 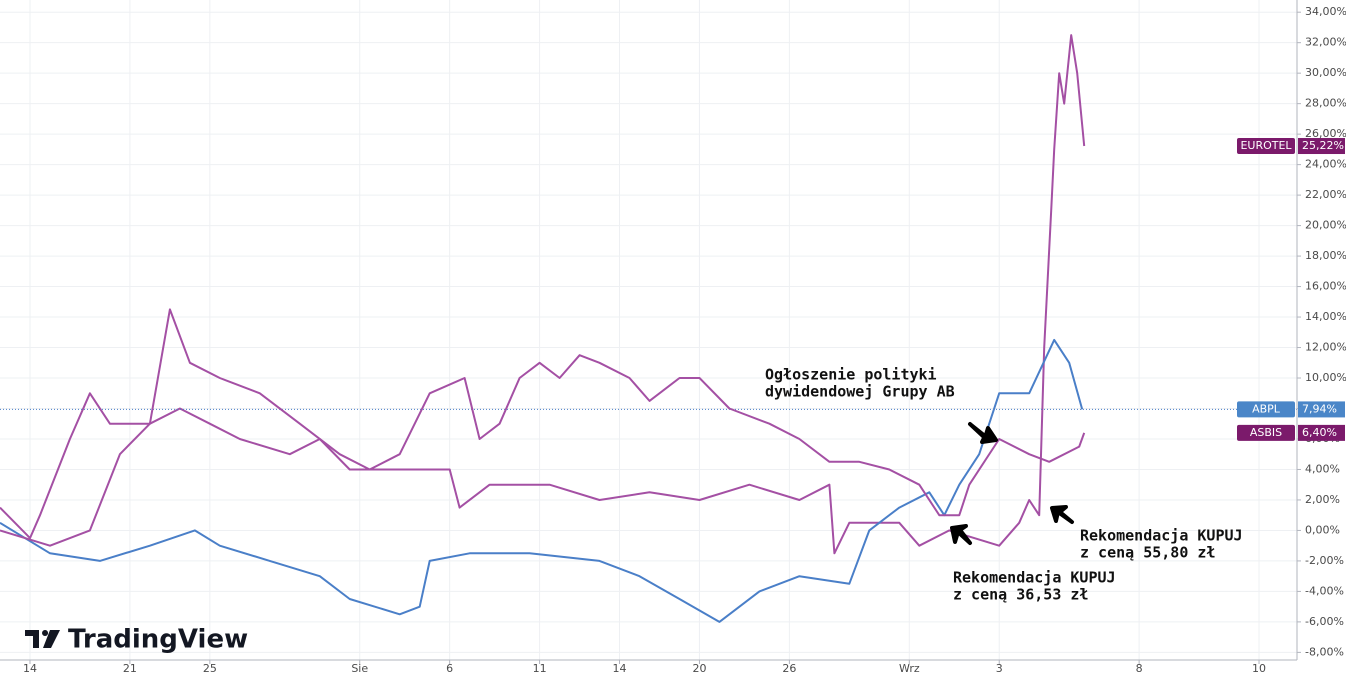 What do you see at coordinates (1139, 668) in the screenshot?
I see `x-tick-label: 8` at bounding box center [1139, 668].